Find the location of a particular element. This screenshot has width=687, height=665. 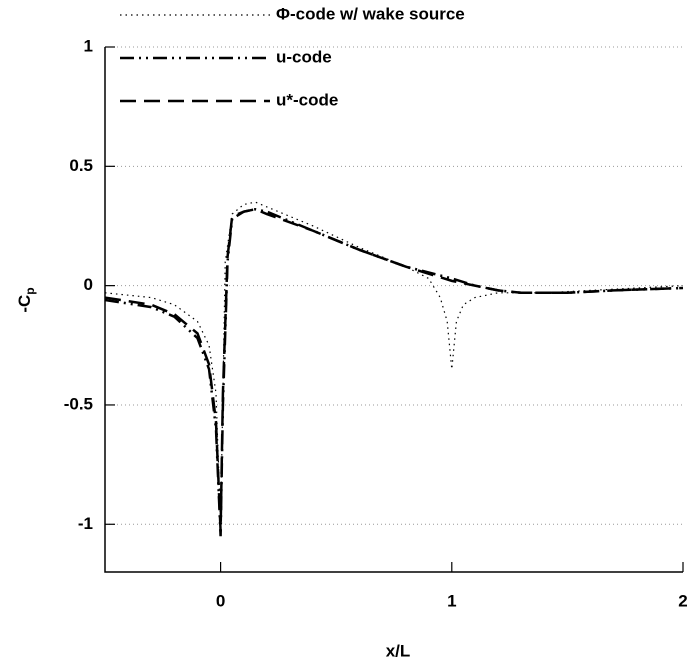

x-tick-label: 0 is located at coordinates (220, 600).